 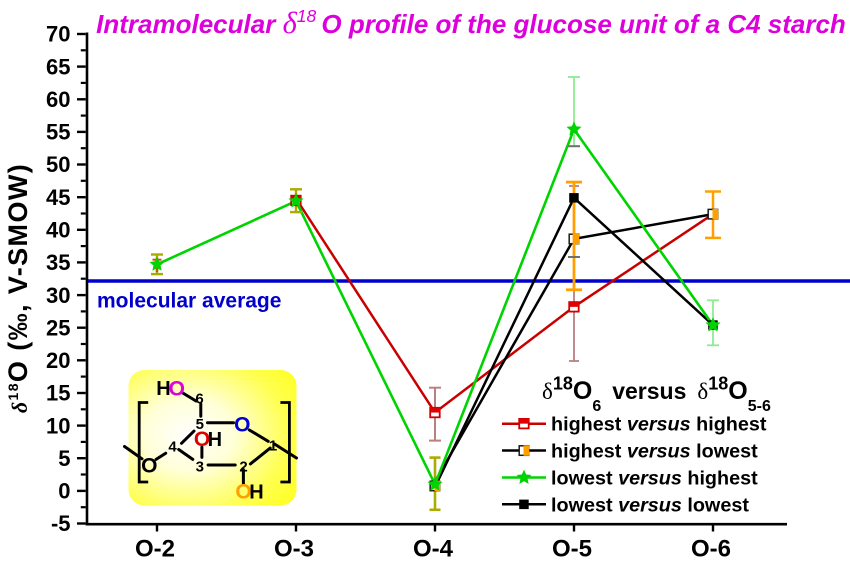 I want to click on svg-text: highest versus highest, so click(x=659, y=425).